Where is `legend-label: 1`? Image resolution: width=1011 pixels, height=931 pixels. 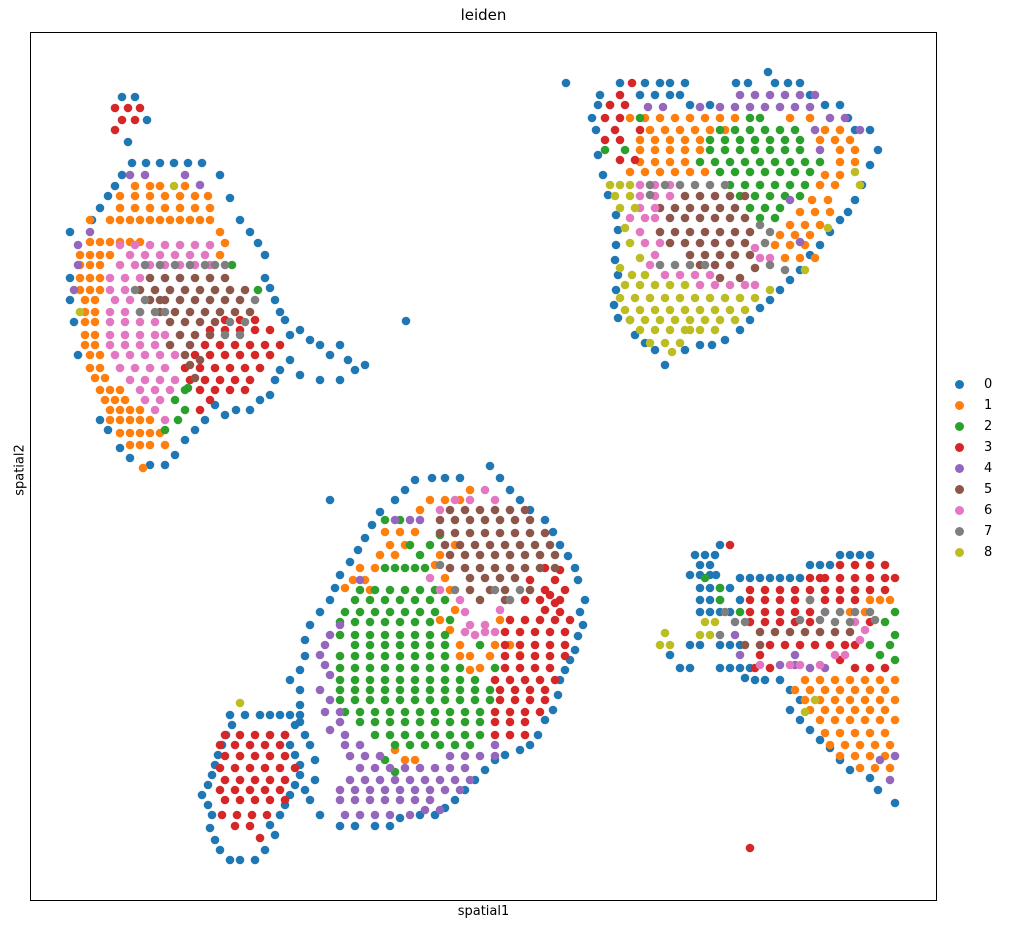
legend-label: 1 is located at coordinates (988, 405).